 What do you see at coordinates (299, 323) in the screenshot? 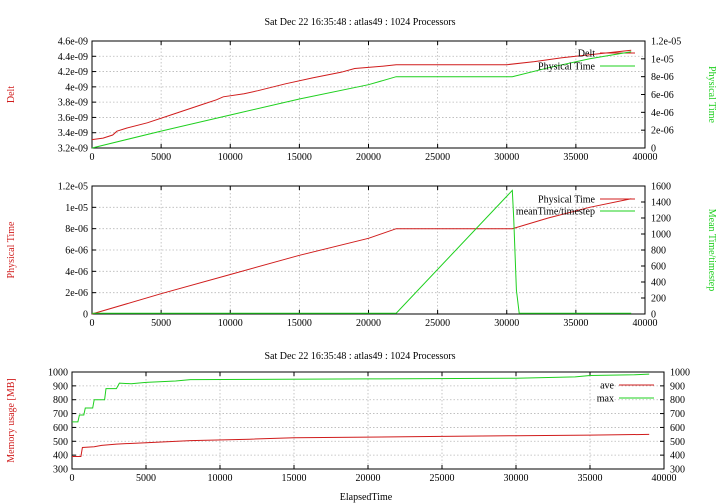
I see `chart2-x-tick-label: 15000` at bounding box center [299, 323].